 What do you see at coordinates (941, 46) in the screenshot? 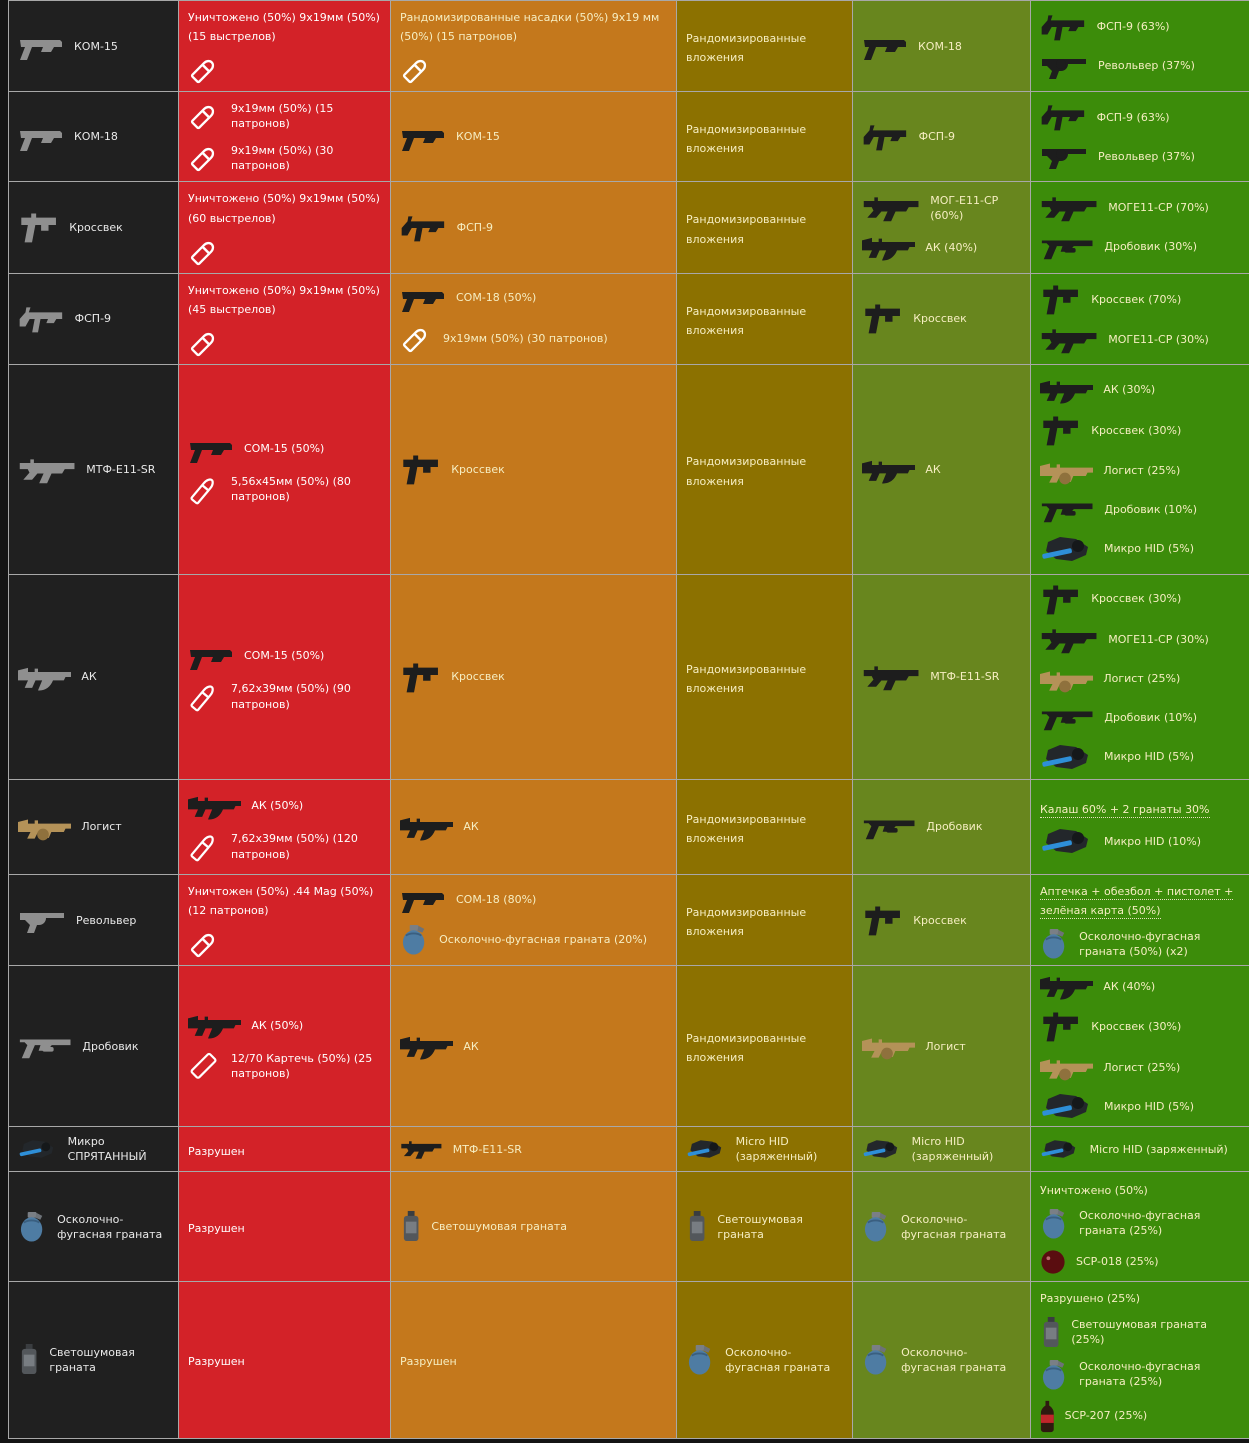
I see `result-item: КОМ-18` at bounding box center [941, 46].